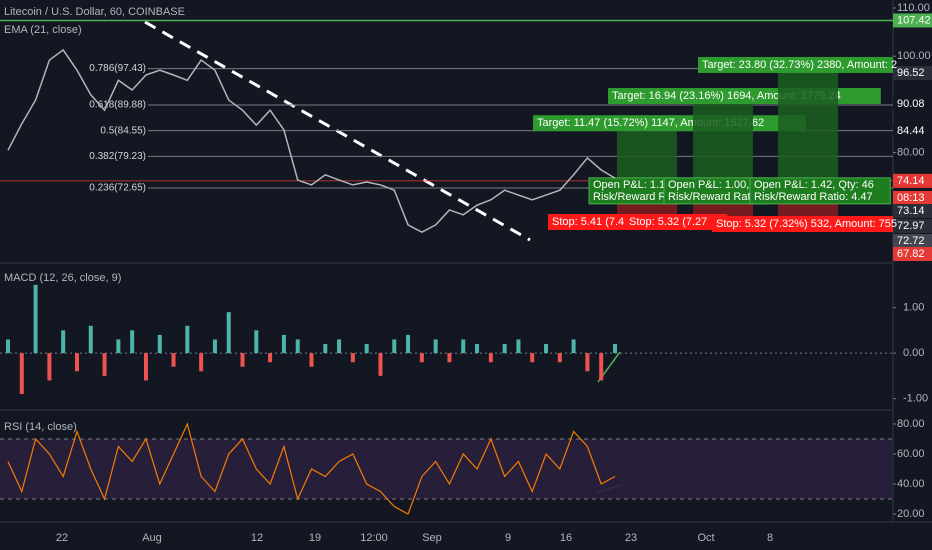 The width and height of the screenshot is (932, 550). I want to click on price-tag-label: 90.08, so click(911, 104).